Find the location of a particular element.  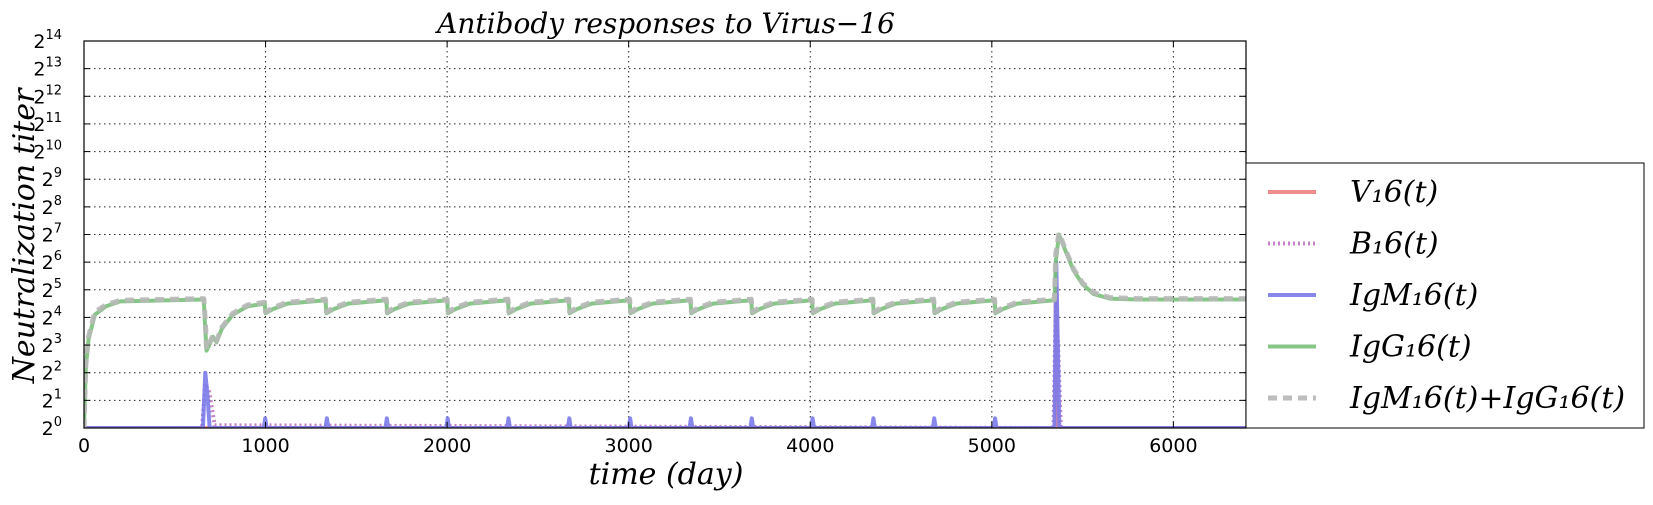

y-tick-exponent: 8 is located at coordinates (58, 201).